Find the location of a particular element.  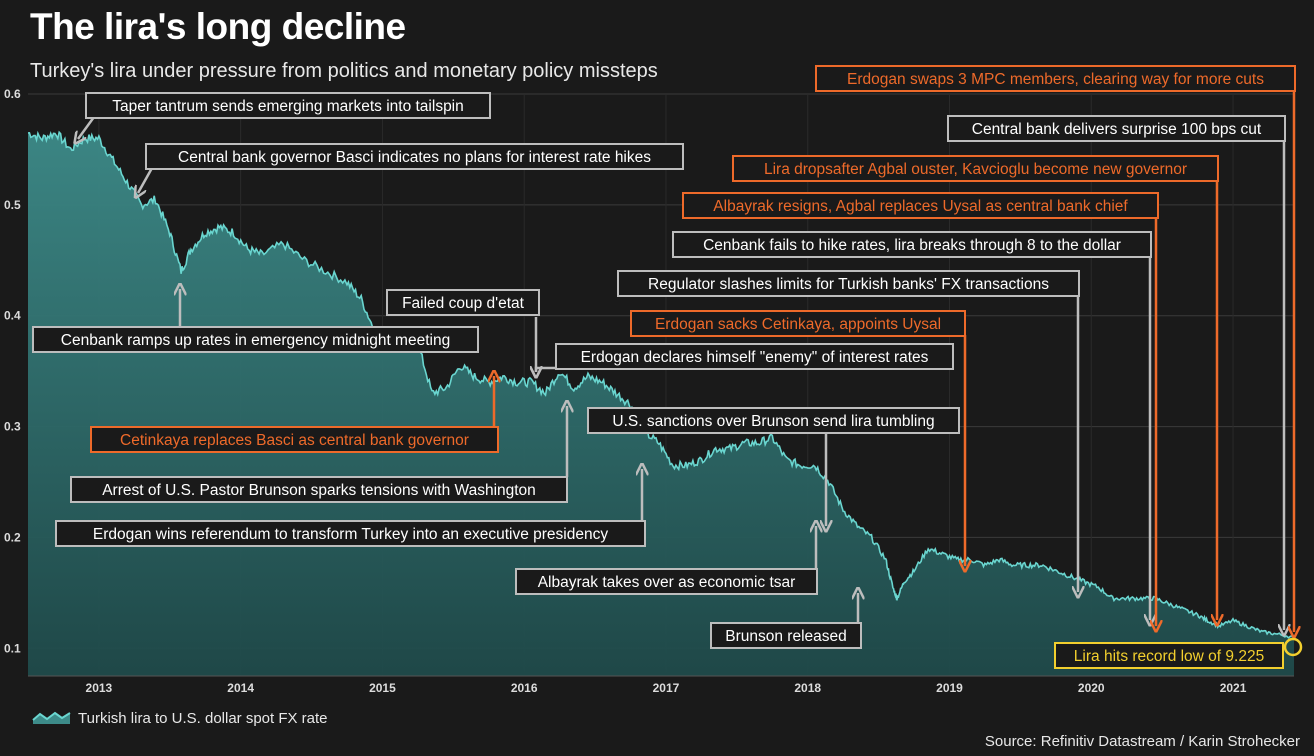

x-tick-label: 2020 is located at coordinates (1091, 688).